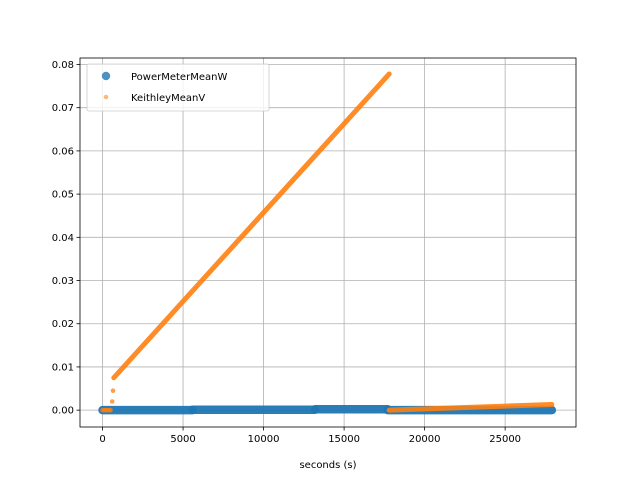 The height and width of the screenshot is (480, 640). What do you see at coordinates (264, 439) in the screenshot?
I see `x-tick-label: 10000` at bounding box center [264, 439].